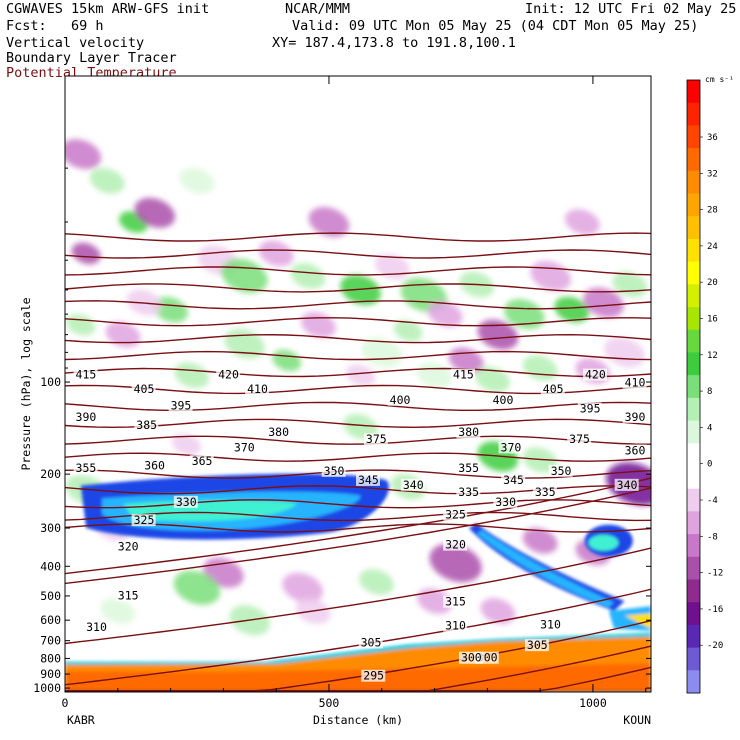 Image resolution: width=740 pixels, height=740 pixels. What do you see at coordinates (712, 247) in the screenshot?
I see `colorbar-label: 24` at bounding box center [712, 247].